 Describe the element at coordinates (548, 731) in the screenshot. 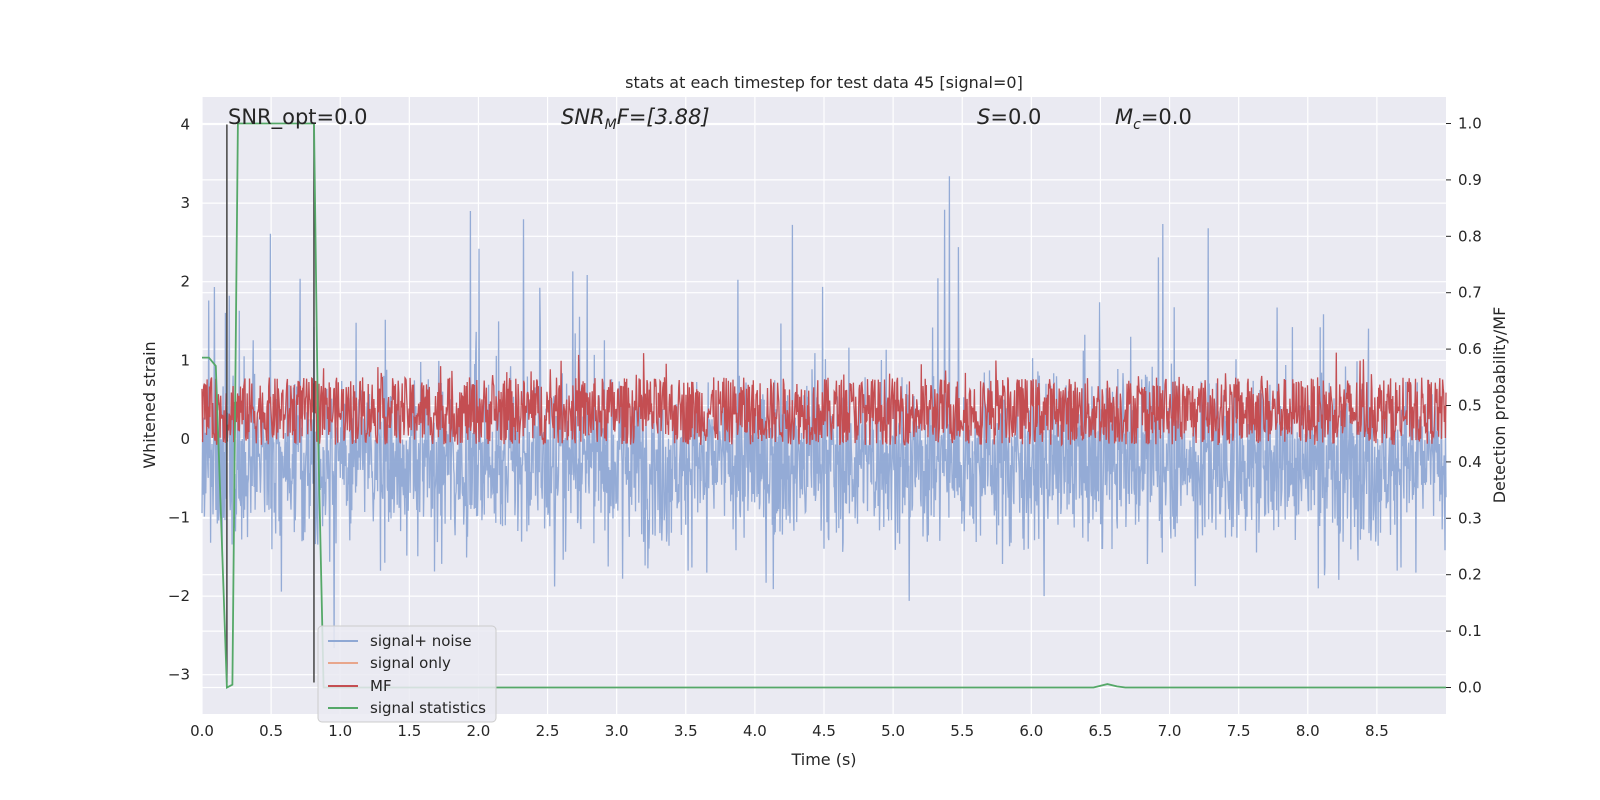

I see `x-tick-label: 2.5` at that location.